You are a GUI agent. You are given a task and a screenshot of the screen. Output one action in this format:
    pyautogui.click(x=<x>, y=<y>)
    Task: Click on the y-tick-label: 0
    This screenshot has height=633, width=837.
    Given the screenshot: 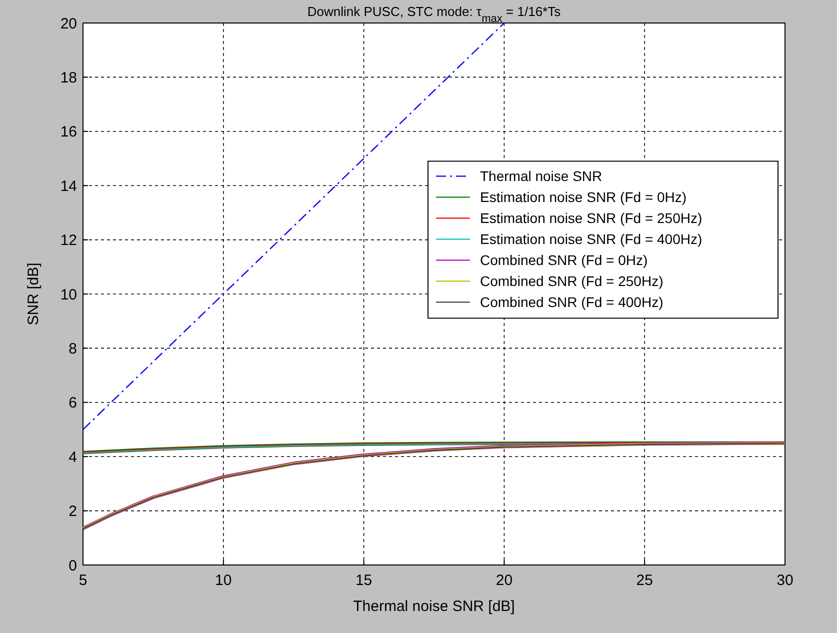 What is the action you would take?
    pyautogui.click(x=72, y=565)
    